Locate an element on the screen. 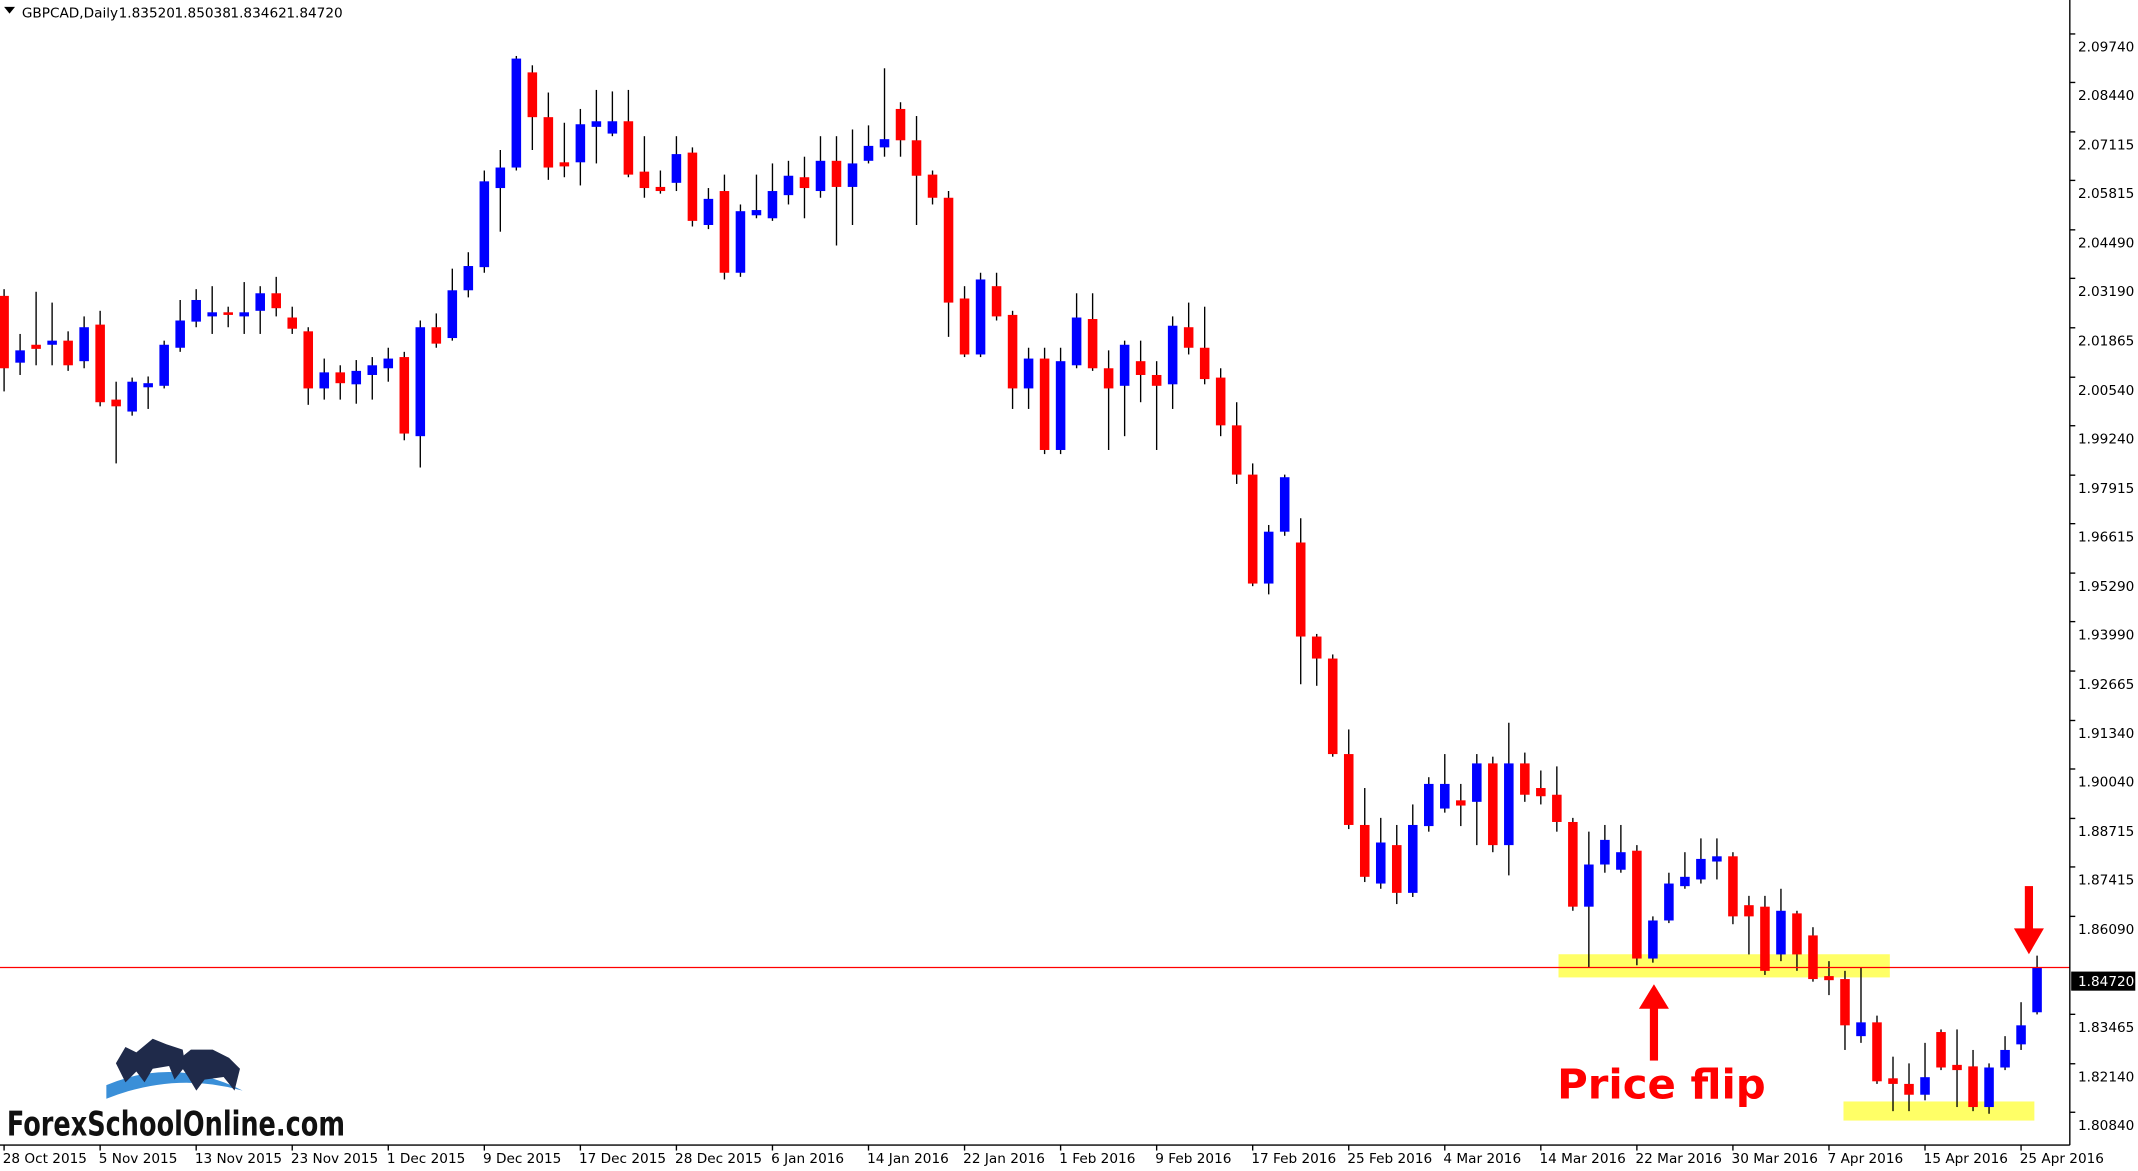 Image resolution: width=2138 pixels, height=1171 pixels. x-tick-label: 25 Apr 2016 is located at coordinates (2062, 1159).